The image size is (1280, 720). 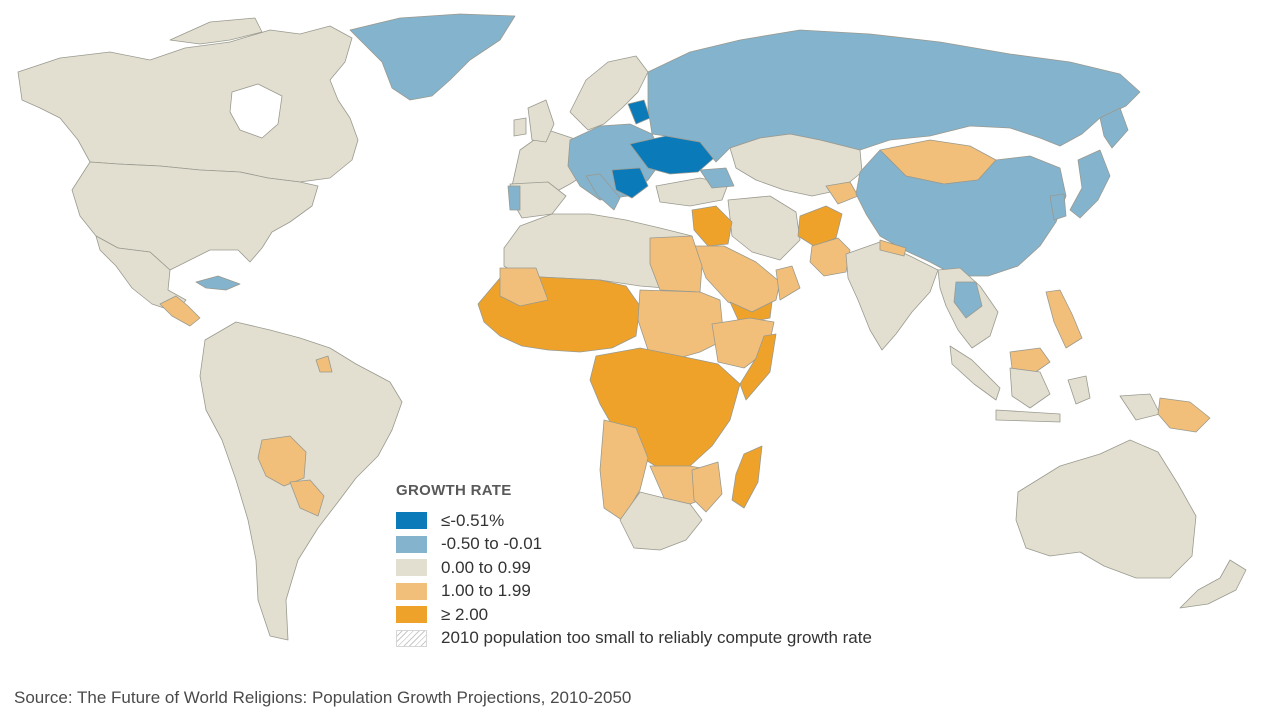 What do you see at coordinates (894, 96) in the screenshot?
I see `region-russia` at bounding box center [894, 96].